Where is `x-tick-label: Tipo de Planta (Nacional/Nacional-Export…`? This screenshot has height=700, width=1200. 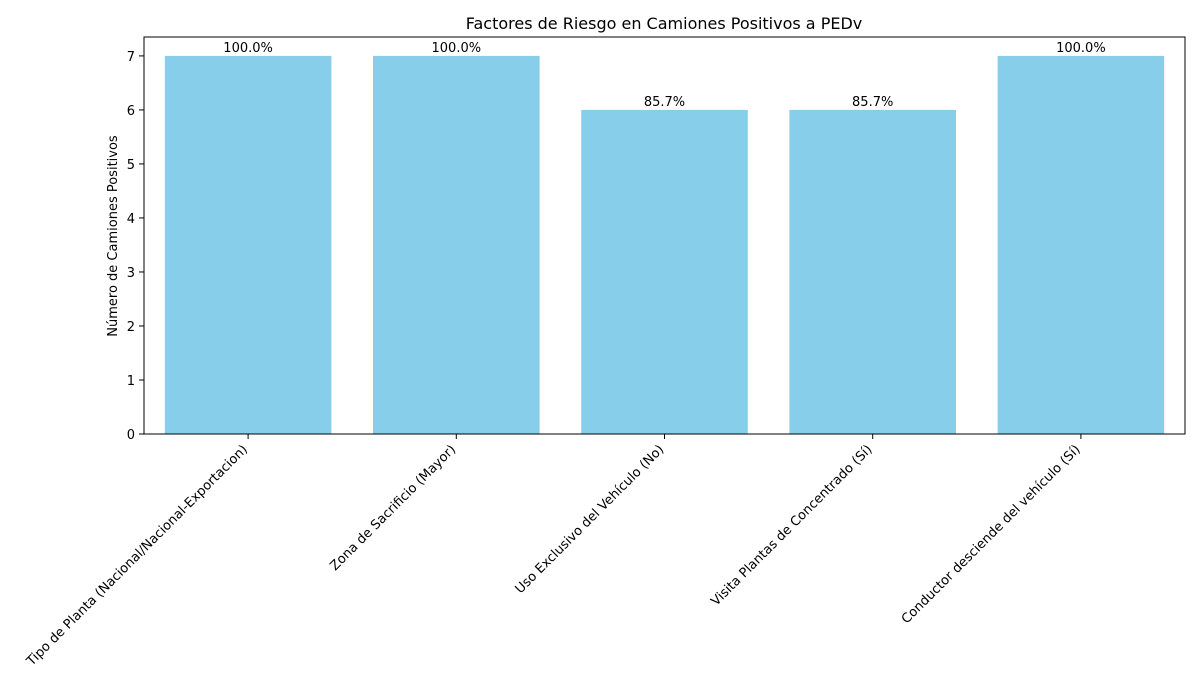 x-tick-label: Tipo de Planta (Nacional/Nacional-Export… is located at coordinates (137, 556).